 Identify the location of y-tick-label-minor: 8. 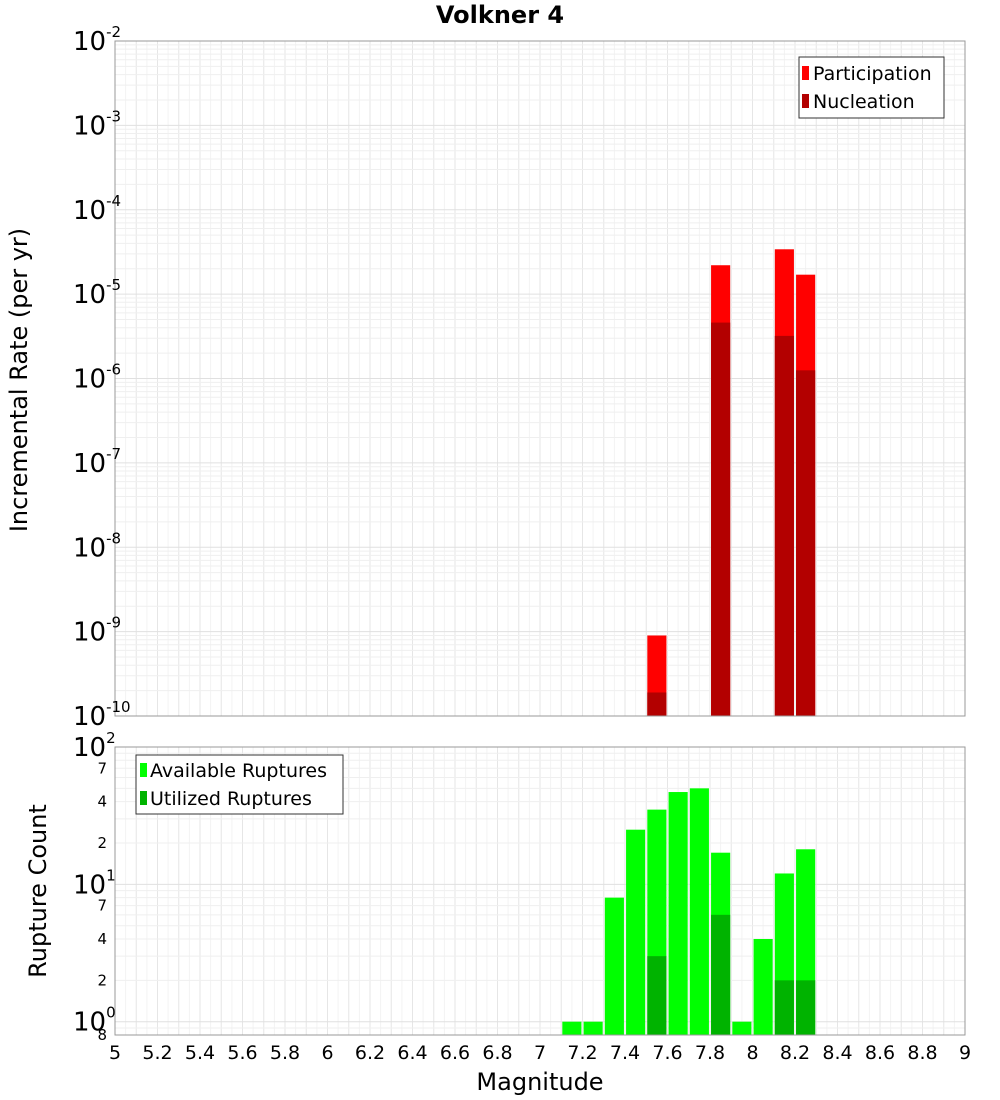
(102, 1035).